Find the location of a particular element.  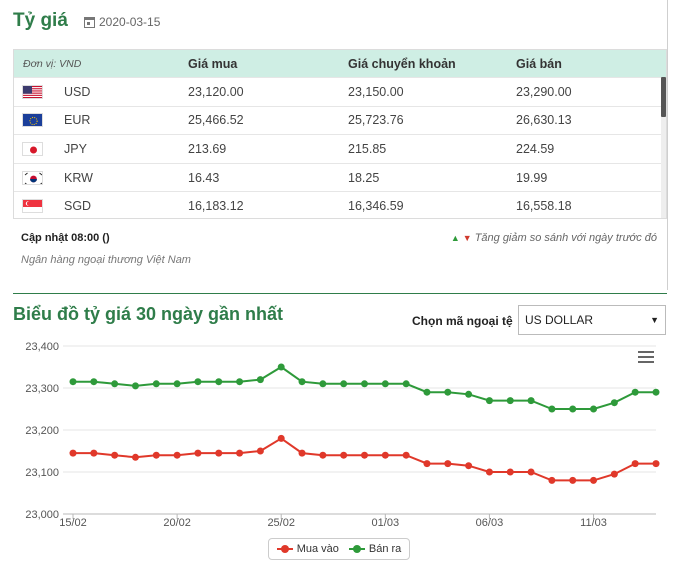

buy-value: 25,466.52 is located at coordinates (216, 120).